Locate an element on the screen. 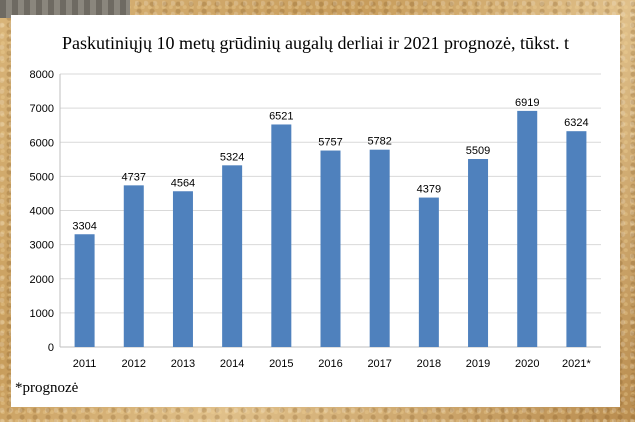 The image size is (635, 422). x-tick-label: 2014 is located at coordinates (232, 364).